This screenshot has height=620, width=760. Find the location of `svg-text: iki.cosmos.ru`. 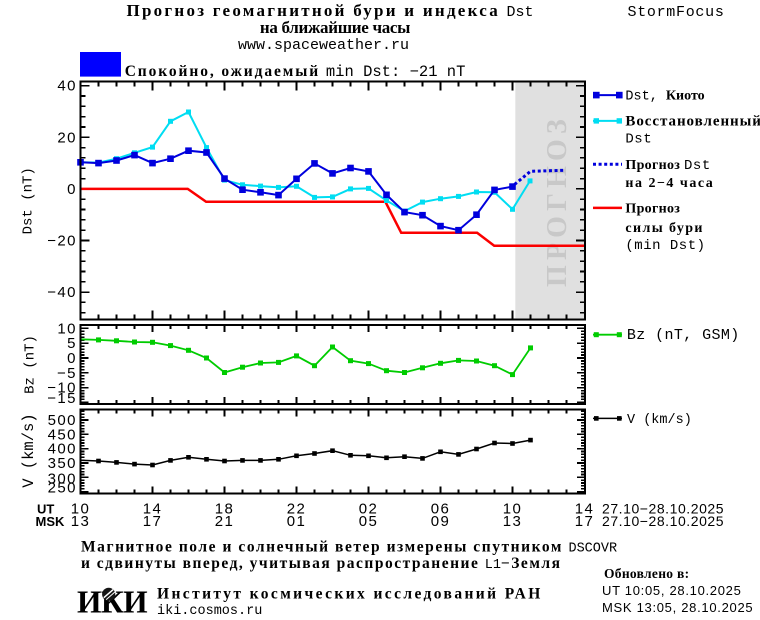

svg-text: iki.cosmos.ru is located at coordinates (209, 611).